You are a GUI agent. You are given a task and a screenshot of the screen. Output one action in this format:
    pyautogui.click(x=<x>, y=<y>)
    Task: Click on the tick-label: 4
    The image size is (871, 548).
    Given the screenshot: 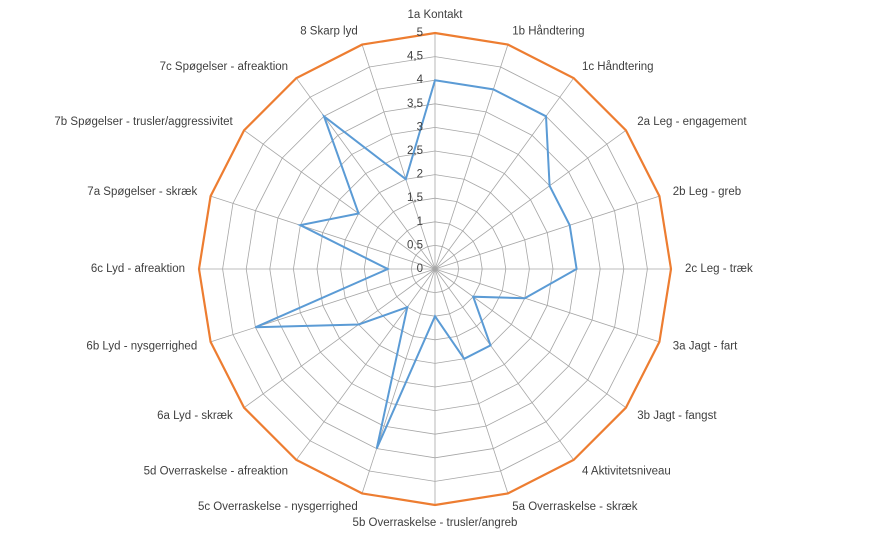 What is the action you would take?
    pyautogui.click(x=420, y=80)
    